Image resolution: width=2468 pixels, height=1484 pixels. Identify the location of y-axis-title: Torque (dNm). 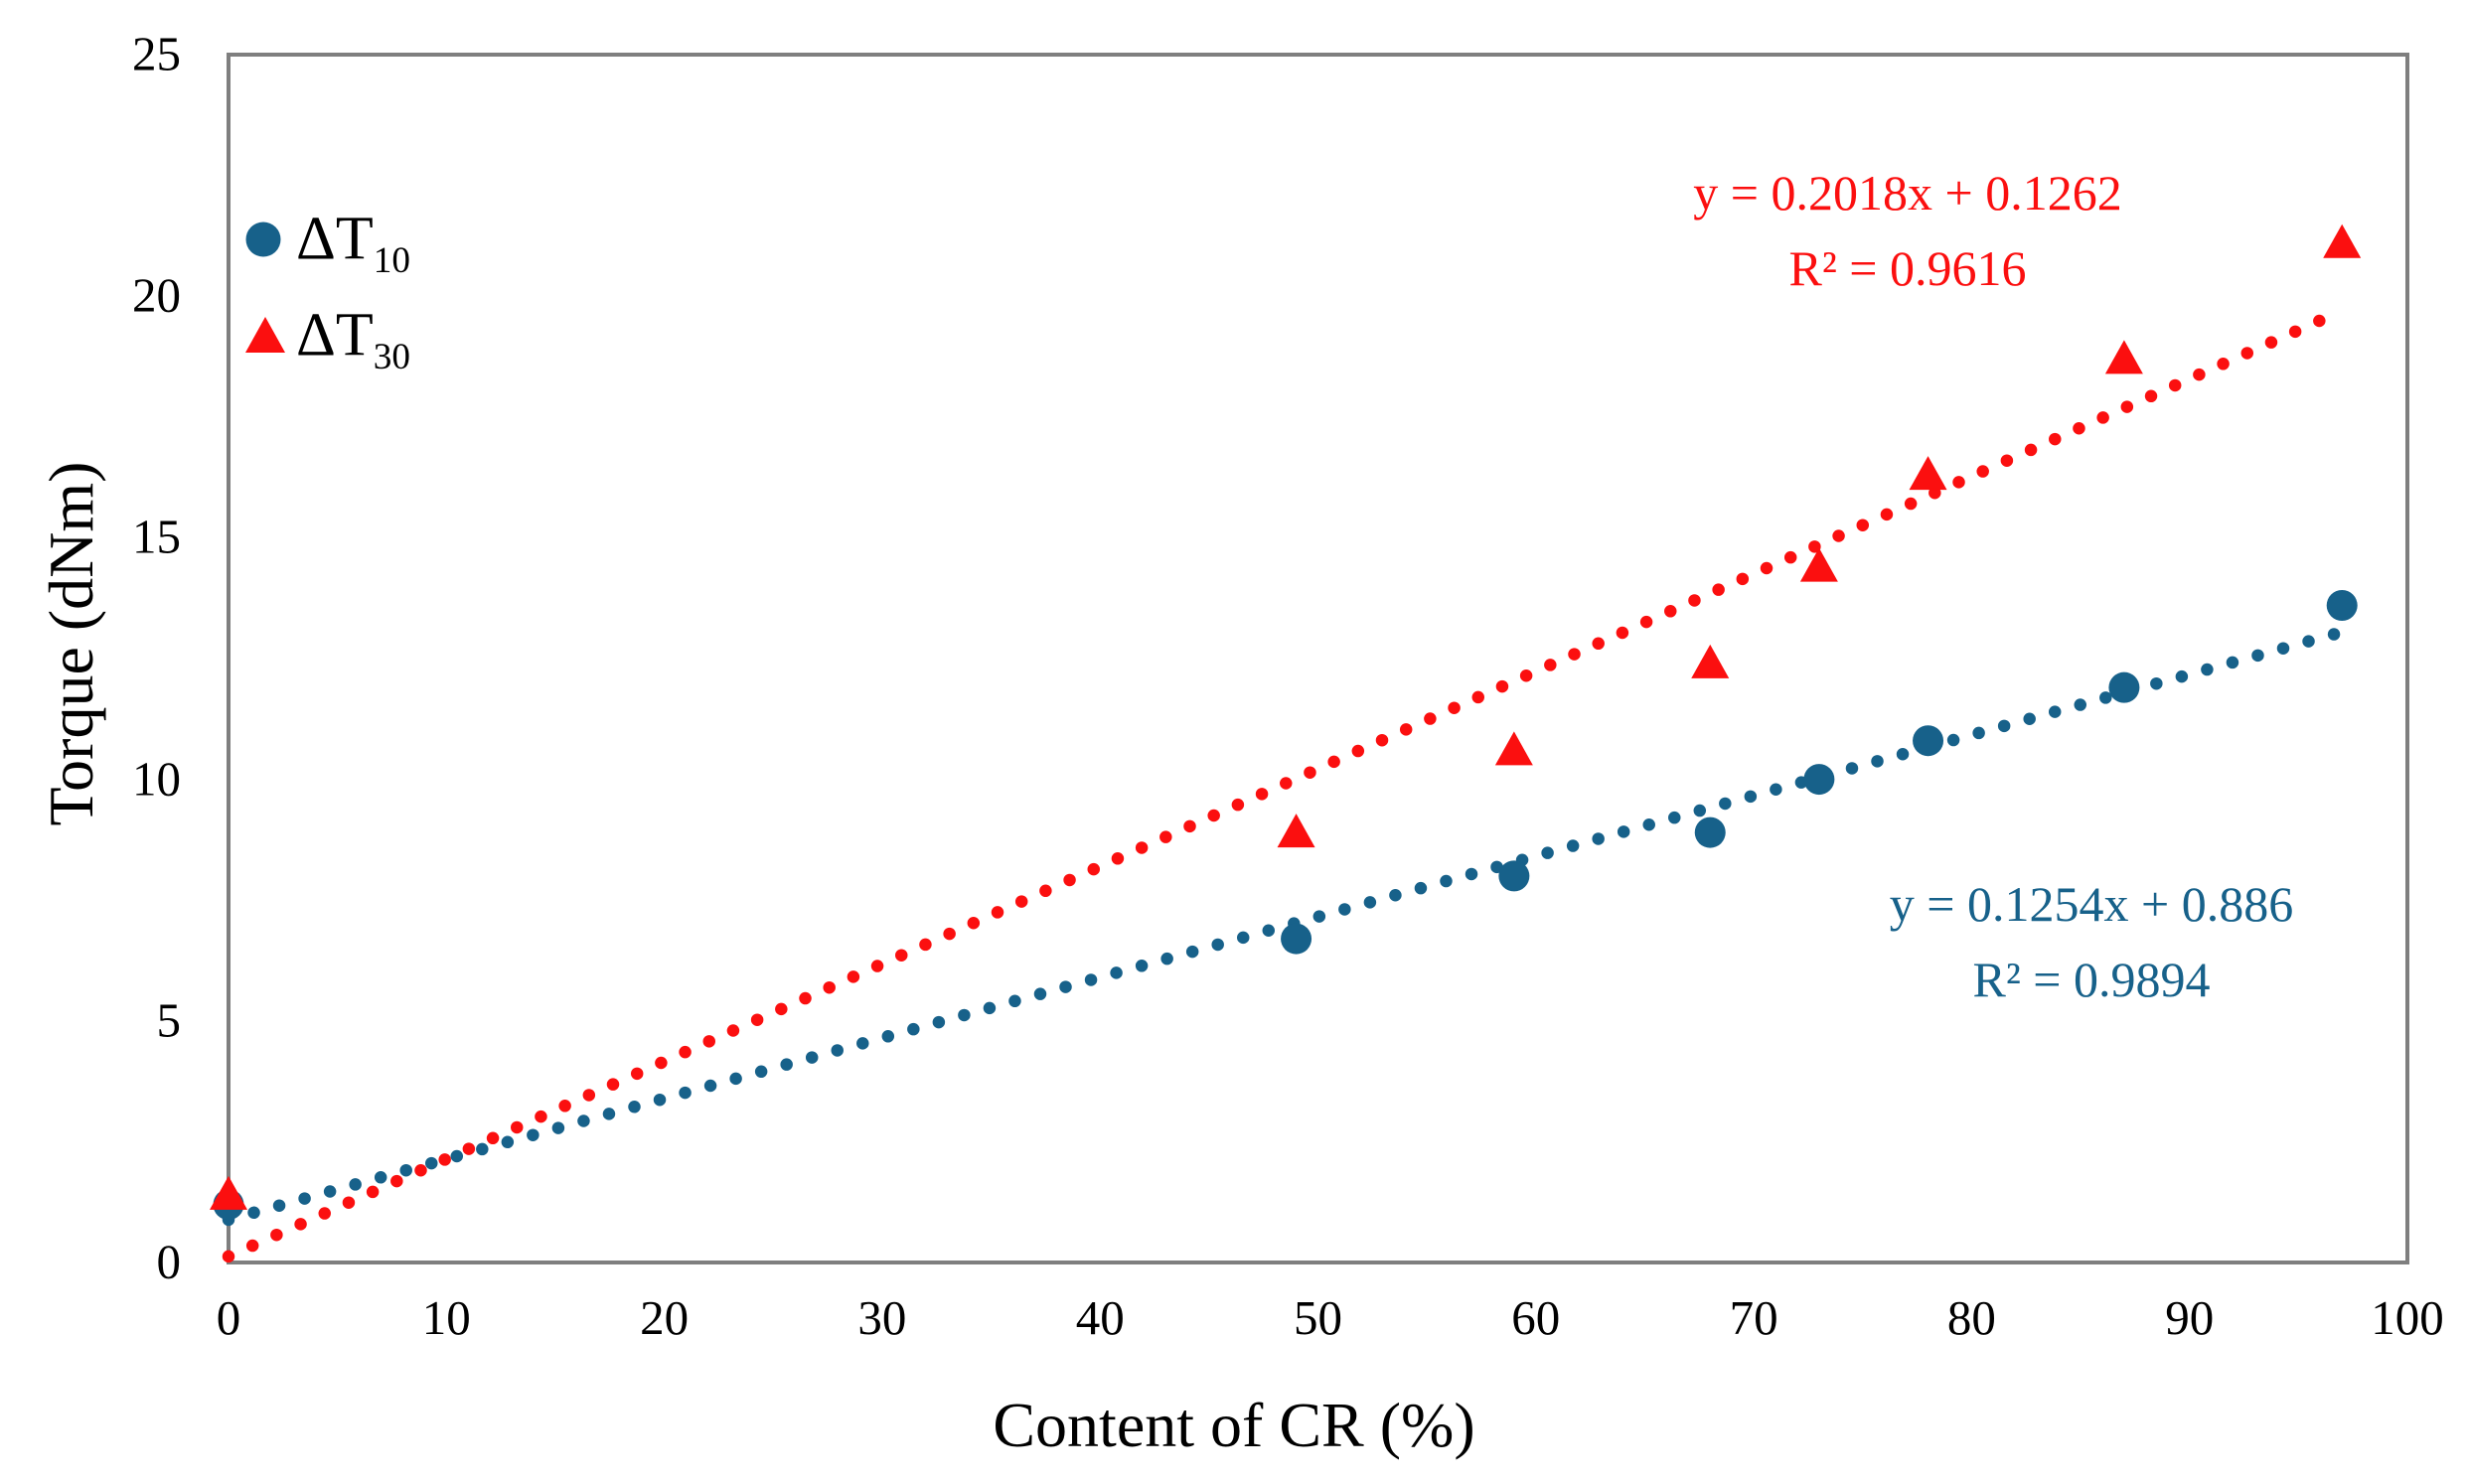
(71, 643).